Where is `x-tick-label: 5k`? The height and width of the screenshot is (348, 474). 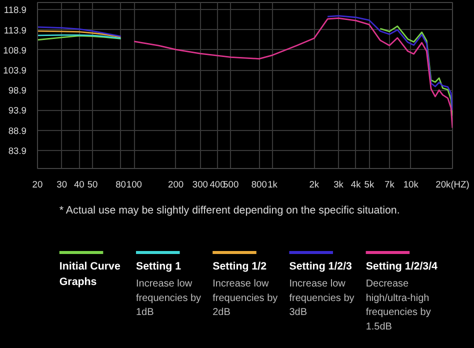 x-tick-label: 5k is located at coordinates (369, 185).